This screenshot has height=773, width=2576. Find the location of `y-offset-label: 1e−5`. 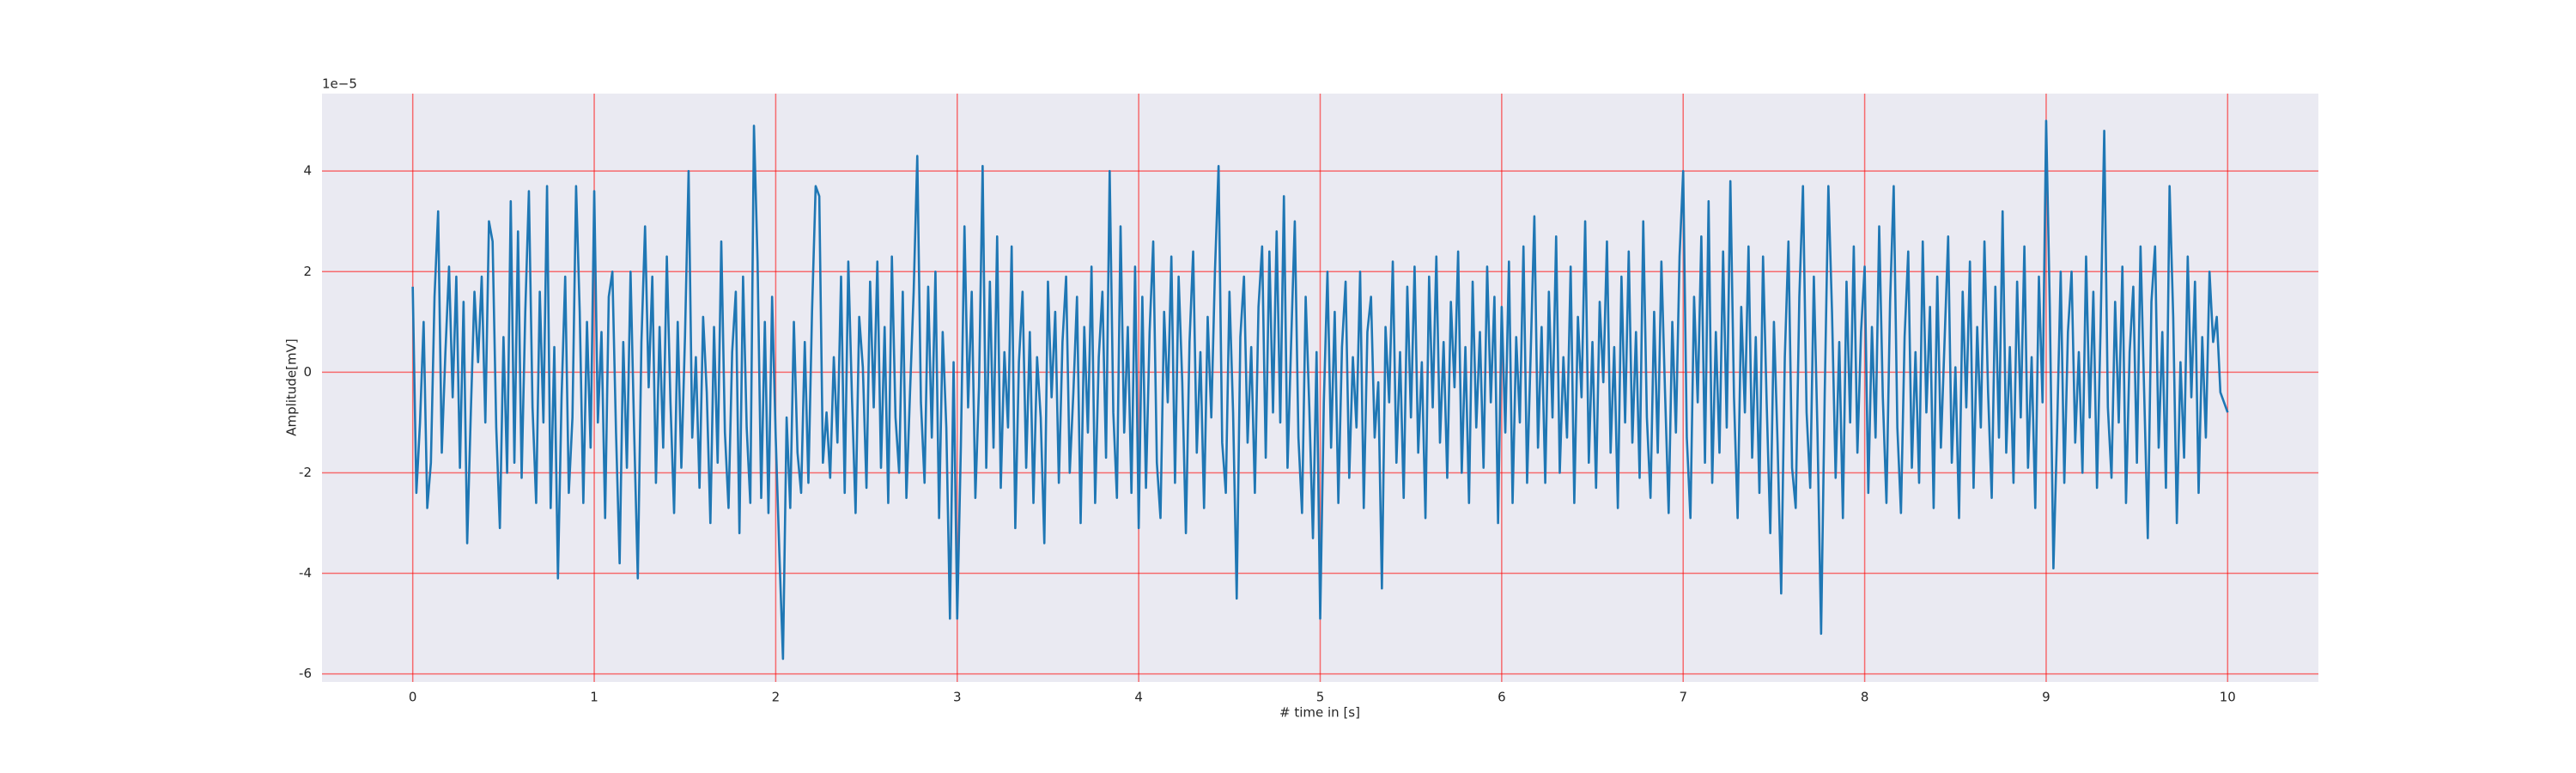

y-offset-label: 1e−5 is located at coordinates (339, 84).